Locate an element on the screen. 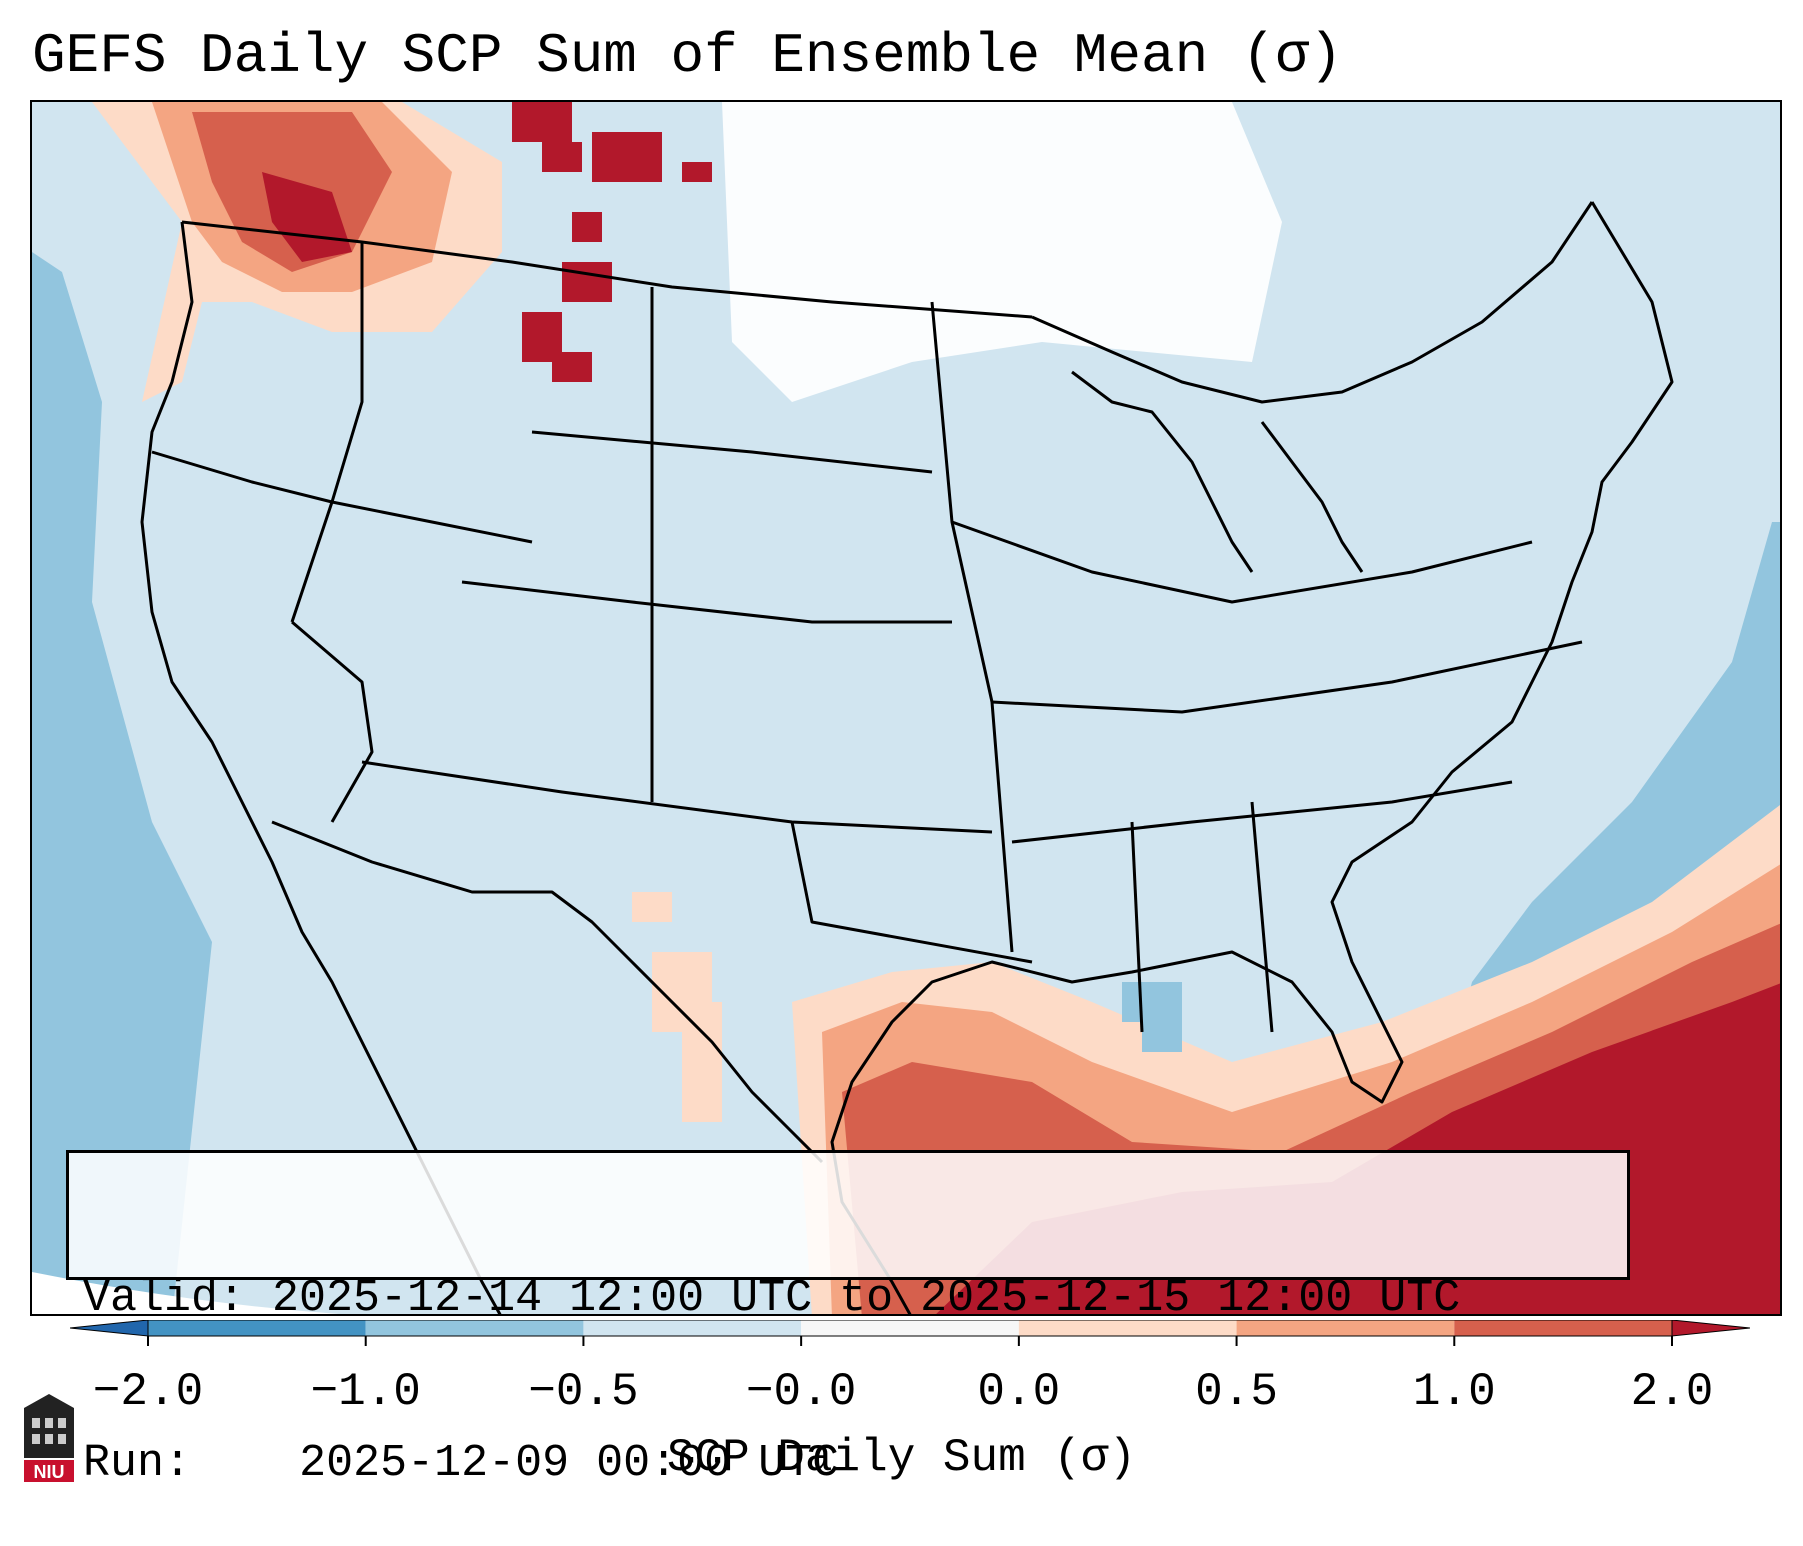 The width and height of the screenshot is (1803, 1546). neutral-zone-north is located at coordinates (1002, 252).